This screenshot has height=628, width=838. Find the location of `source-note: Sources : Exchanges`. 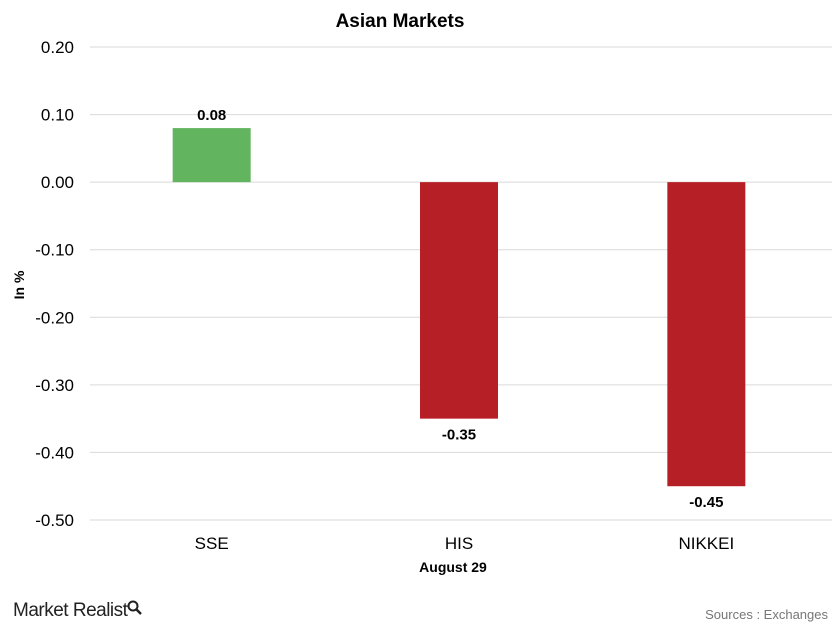

source-note: Sources : Exchanges is located at coordinates (766, 614).